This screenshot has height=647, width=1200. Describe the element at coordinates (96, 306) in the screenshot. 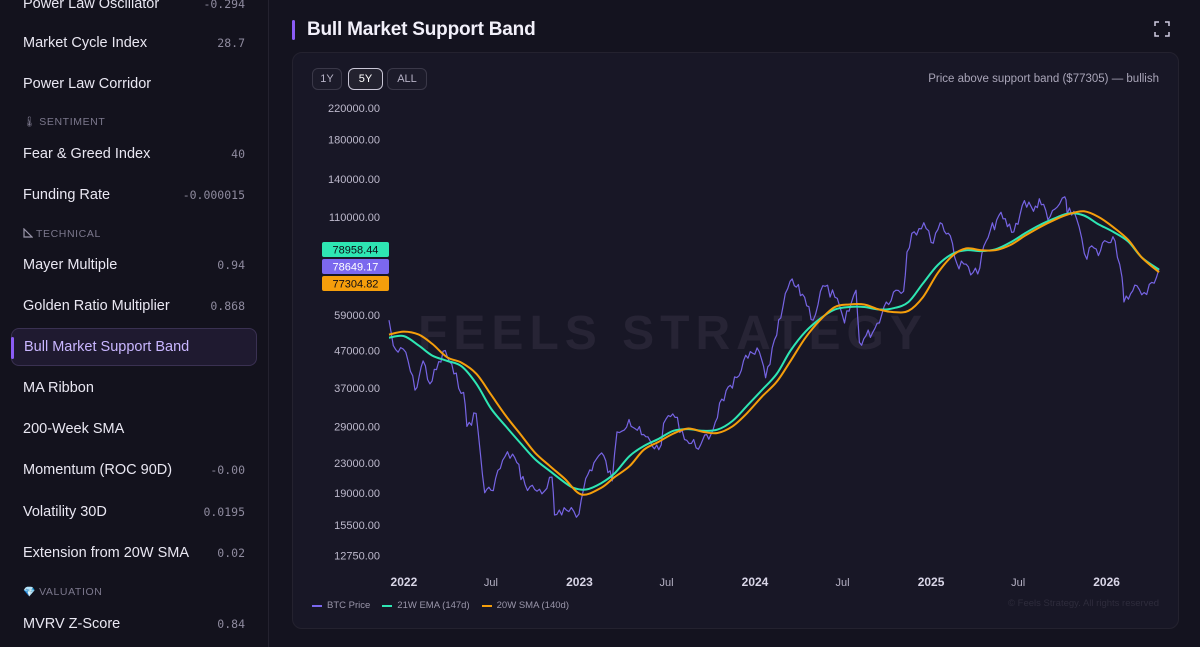

I see `sidebar-item-label: Golden Ratio Multiplier` at that location.